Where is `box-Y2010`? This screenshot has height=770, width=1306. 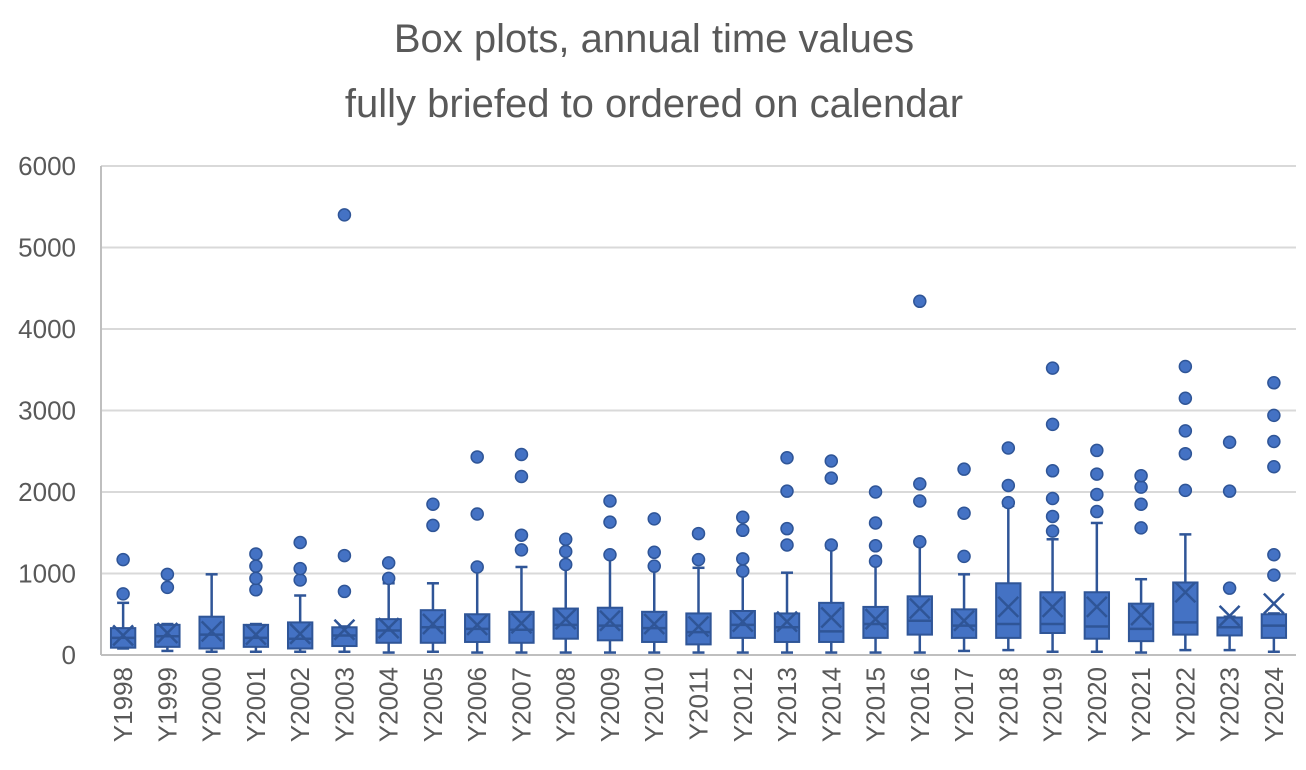
box-Y2010 is located at coordinates (654, 583).